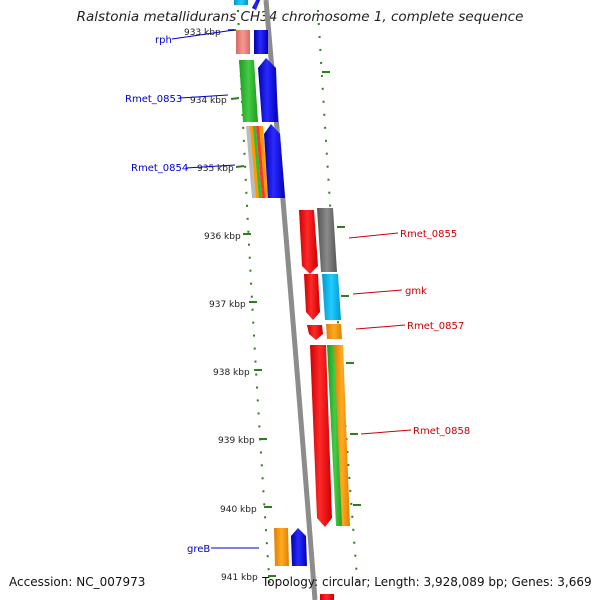 This screenshot has width=600, height=600. Describe the element at coordinates (163, 40) in the screenshot. I see `gene-label-rph: rph` at that location.